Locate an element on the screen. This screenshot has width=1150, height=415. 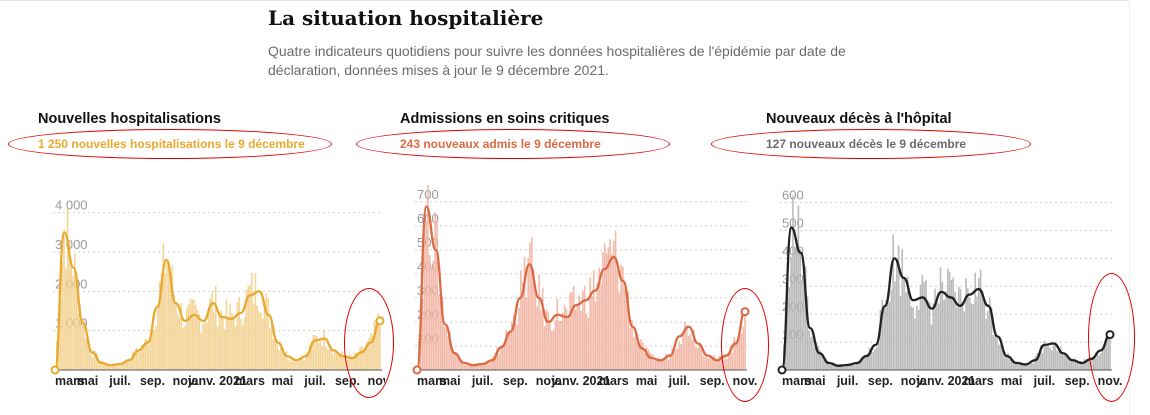
panel-title-hospitalisations: Nouvelles hospitalisations is located at coordinates (129, 119).